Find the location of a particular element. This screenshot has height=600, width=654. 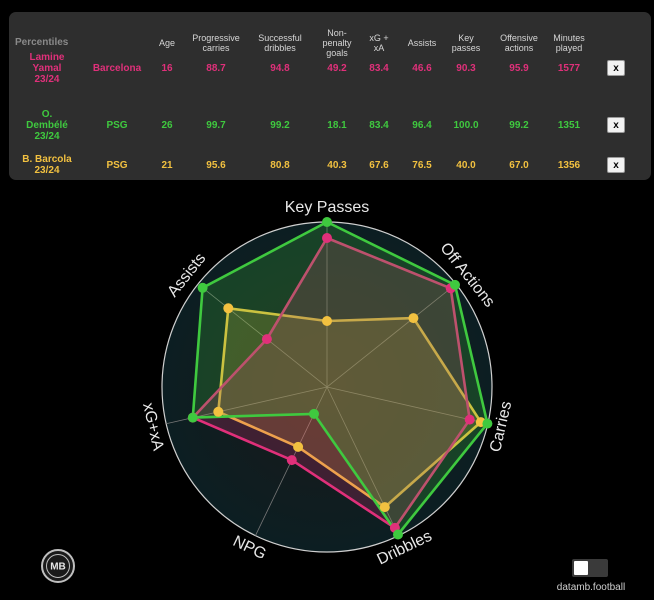

header-offensive-actions: Offensive actions is located at coordinates (519, 43).